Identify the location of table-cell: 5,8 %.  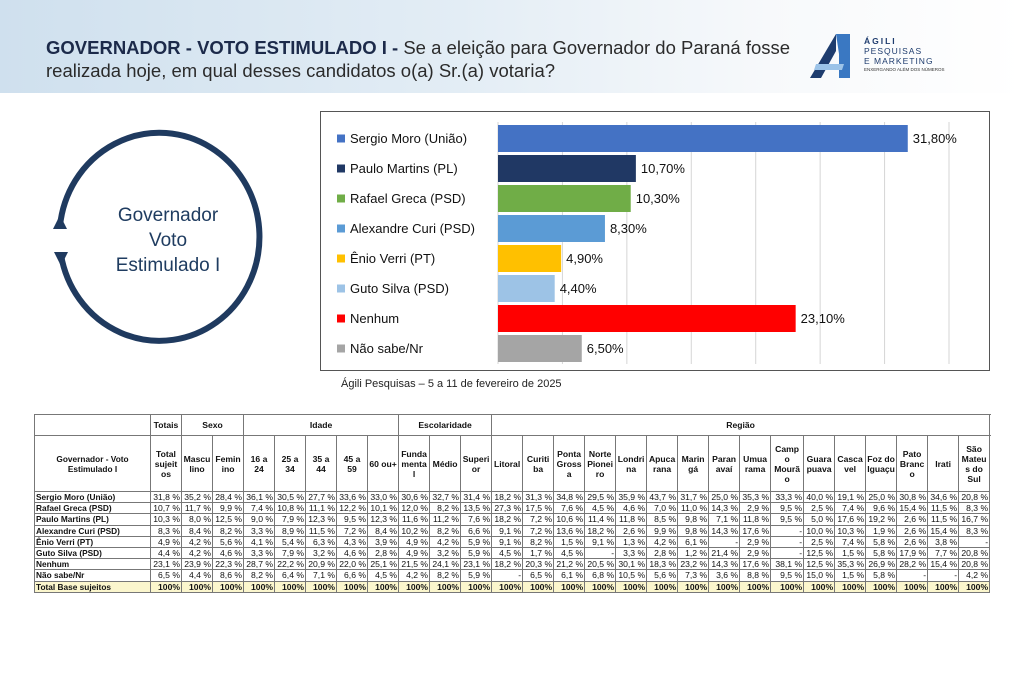
(881, 541).